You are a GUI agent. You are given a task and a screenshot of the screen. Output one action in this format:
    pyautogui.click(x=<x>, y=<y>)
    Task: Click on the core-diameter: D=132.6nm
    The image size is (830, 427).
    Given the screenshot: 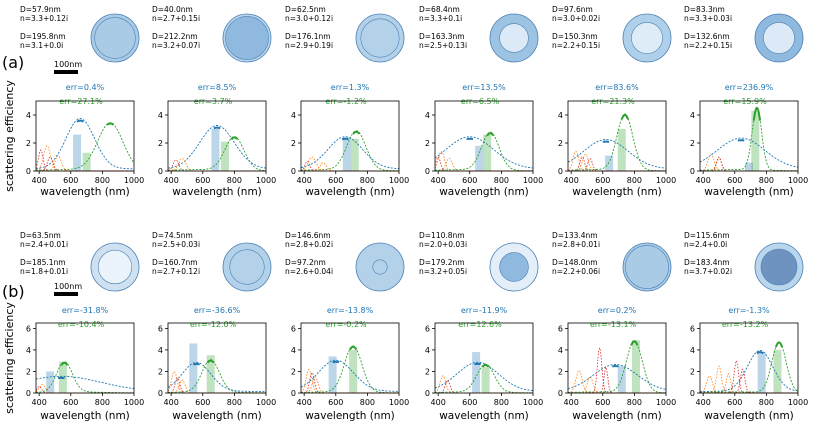 What is the action you would take?
    pyautogui.click(x=707, y=36)
    